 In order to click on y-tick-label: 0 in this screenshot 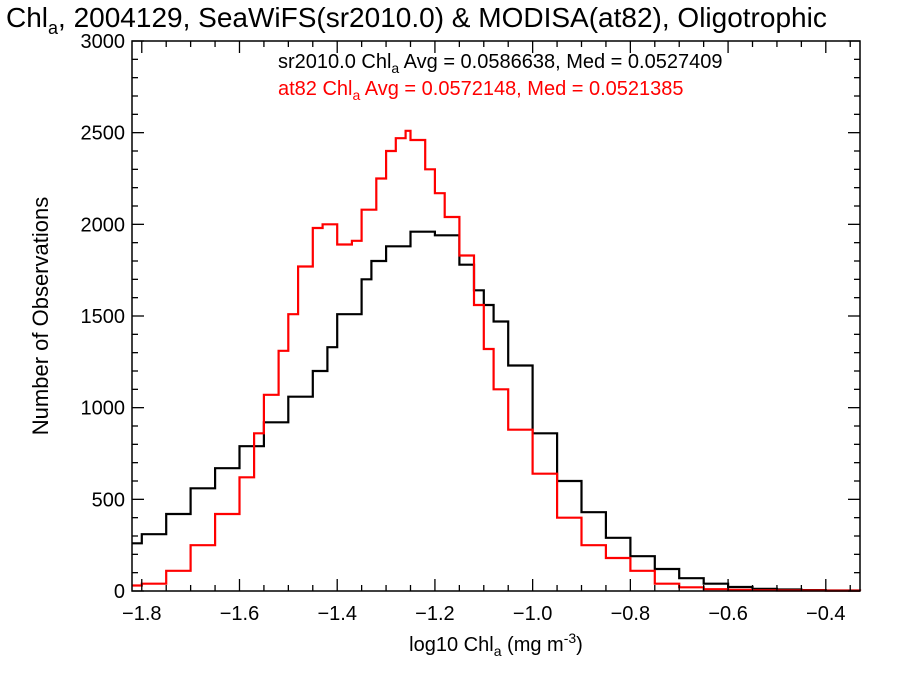, I will do `click(119, 592)`.